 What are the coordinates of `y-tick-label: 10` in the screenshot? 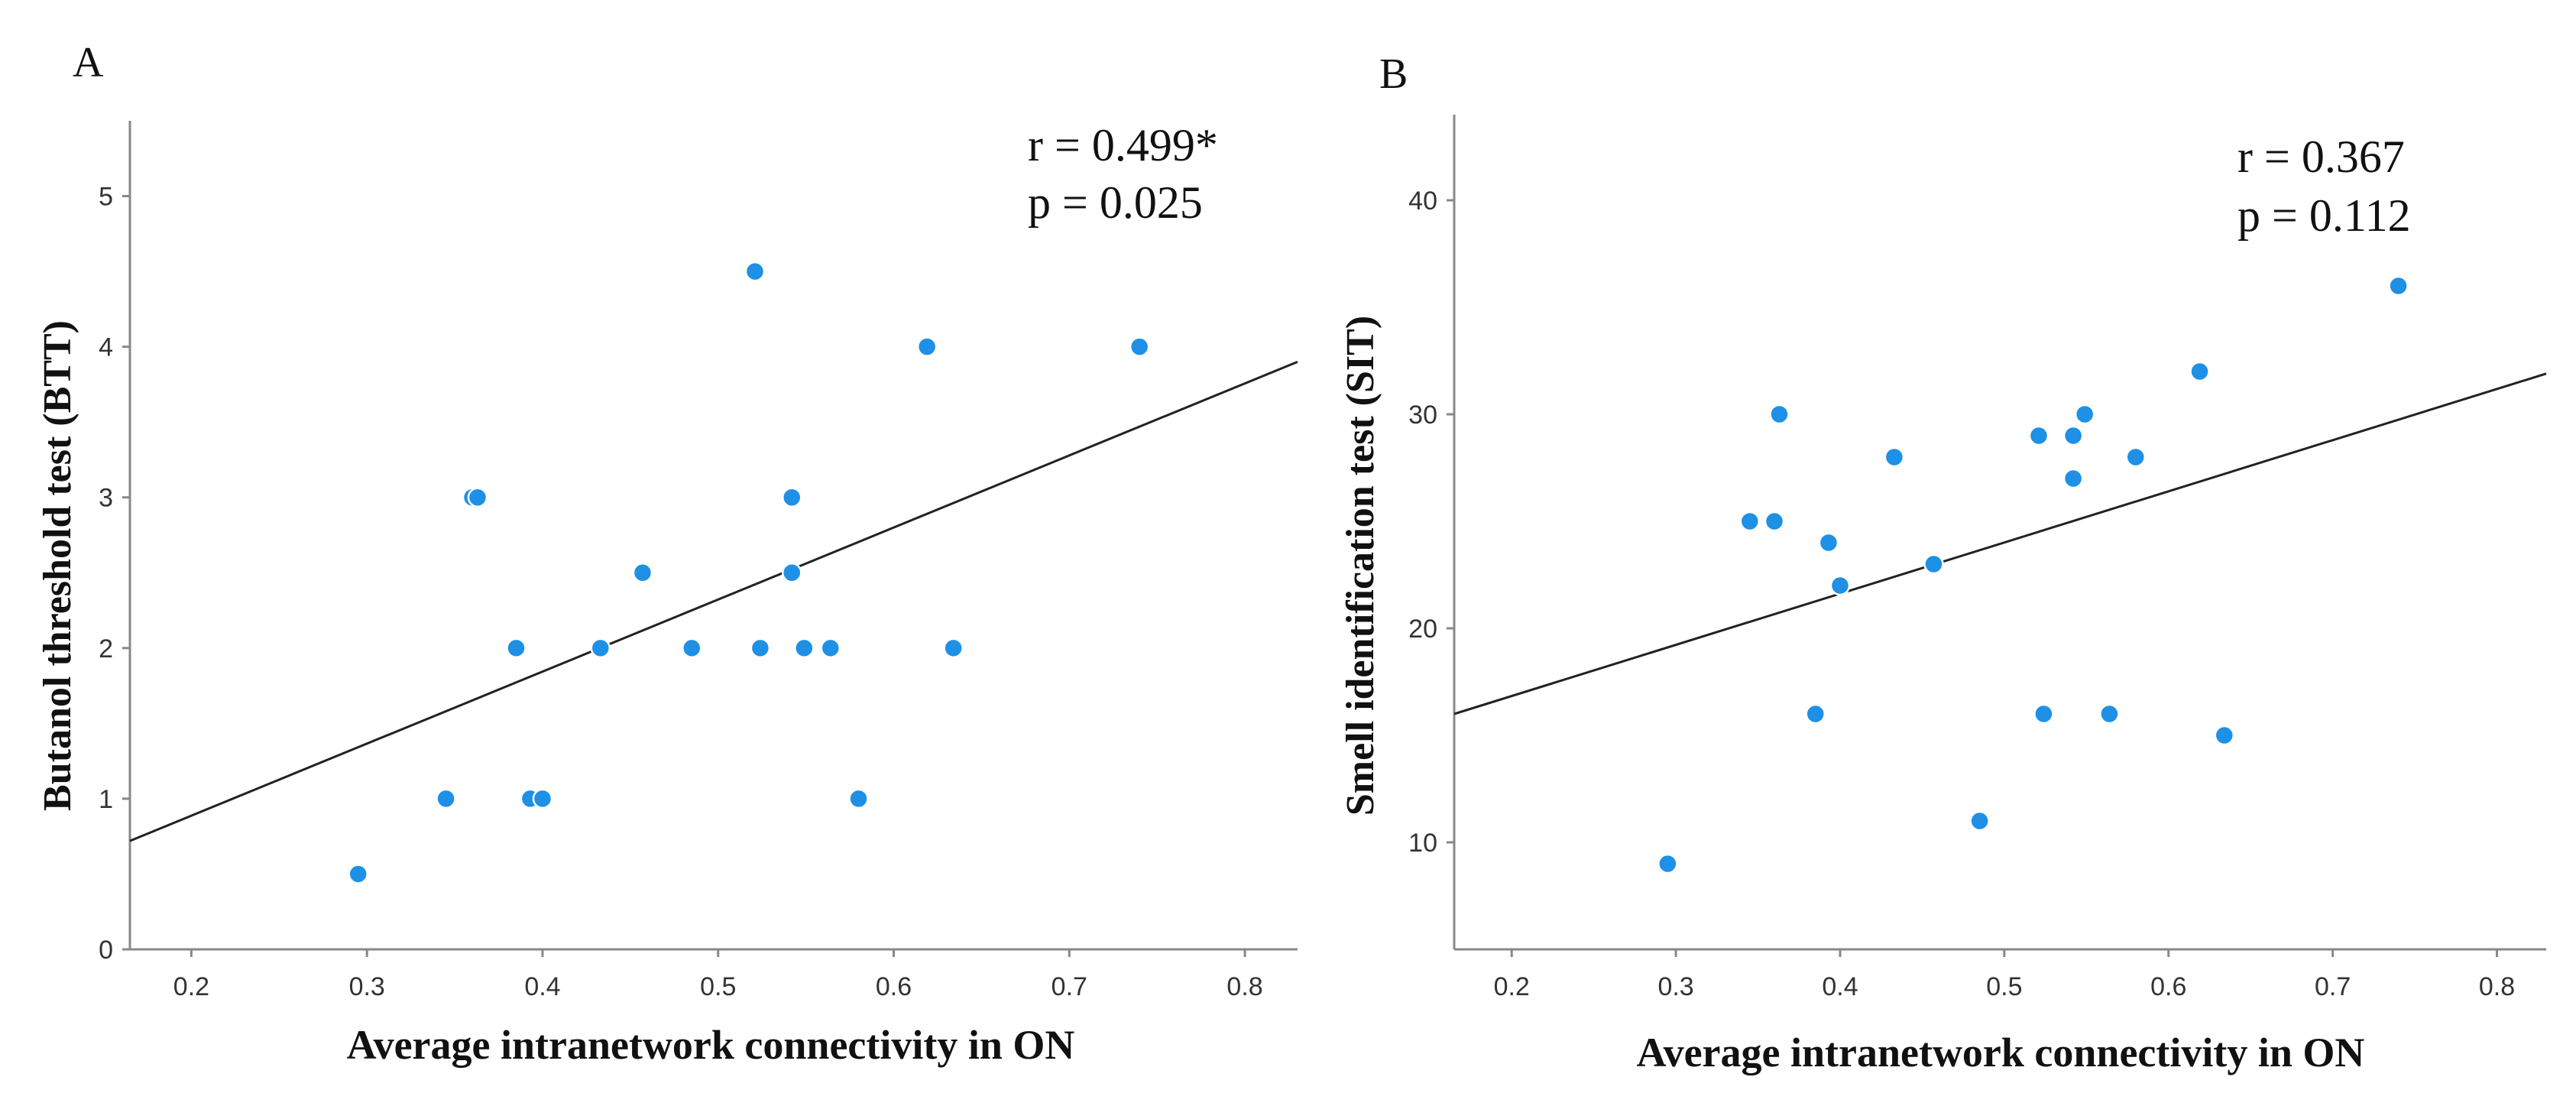 It's located at (1422, 843).